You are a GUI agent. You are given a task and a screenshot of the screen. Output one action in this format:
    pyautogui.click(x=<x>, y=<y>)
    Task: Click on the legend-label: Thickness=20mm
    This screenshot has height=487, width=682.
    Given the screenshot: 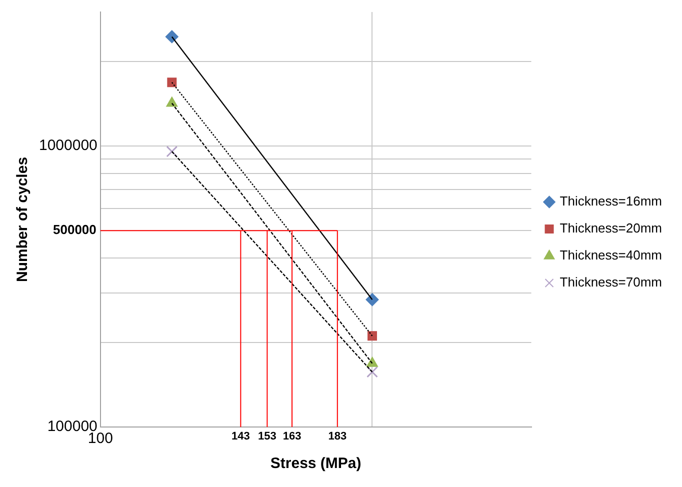 What is the action you would take?
    pyautogui.click(x=611, y=228)
    